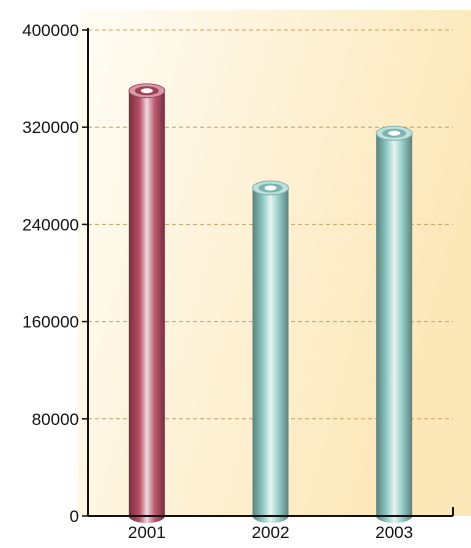 The image size is (471, 548). Describe the element at coordinates (50, 322) in the screenshot. I see `y-tick-label: 160000` at that location.